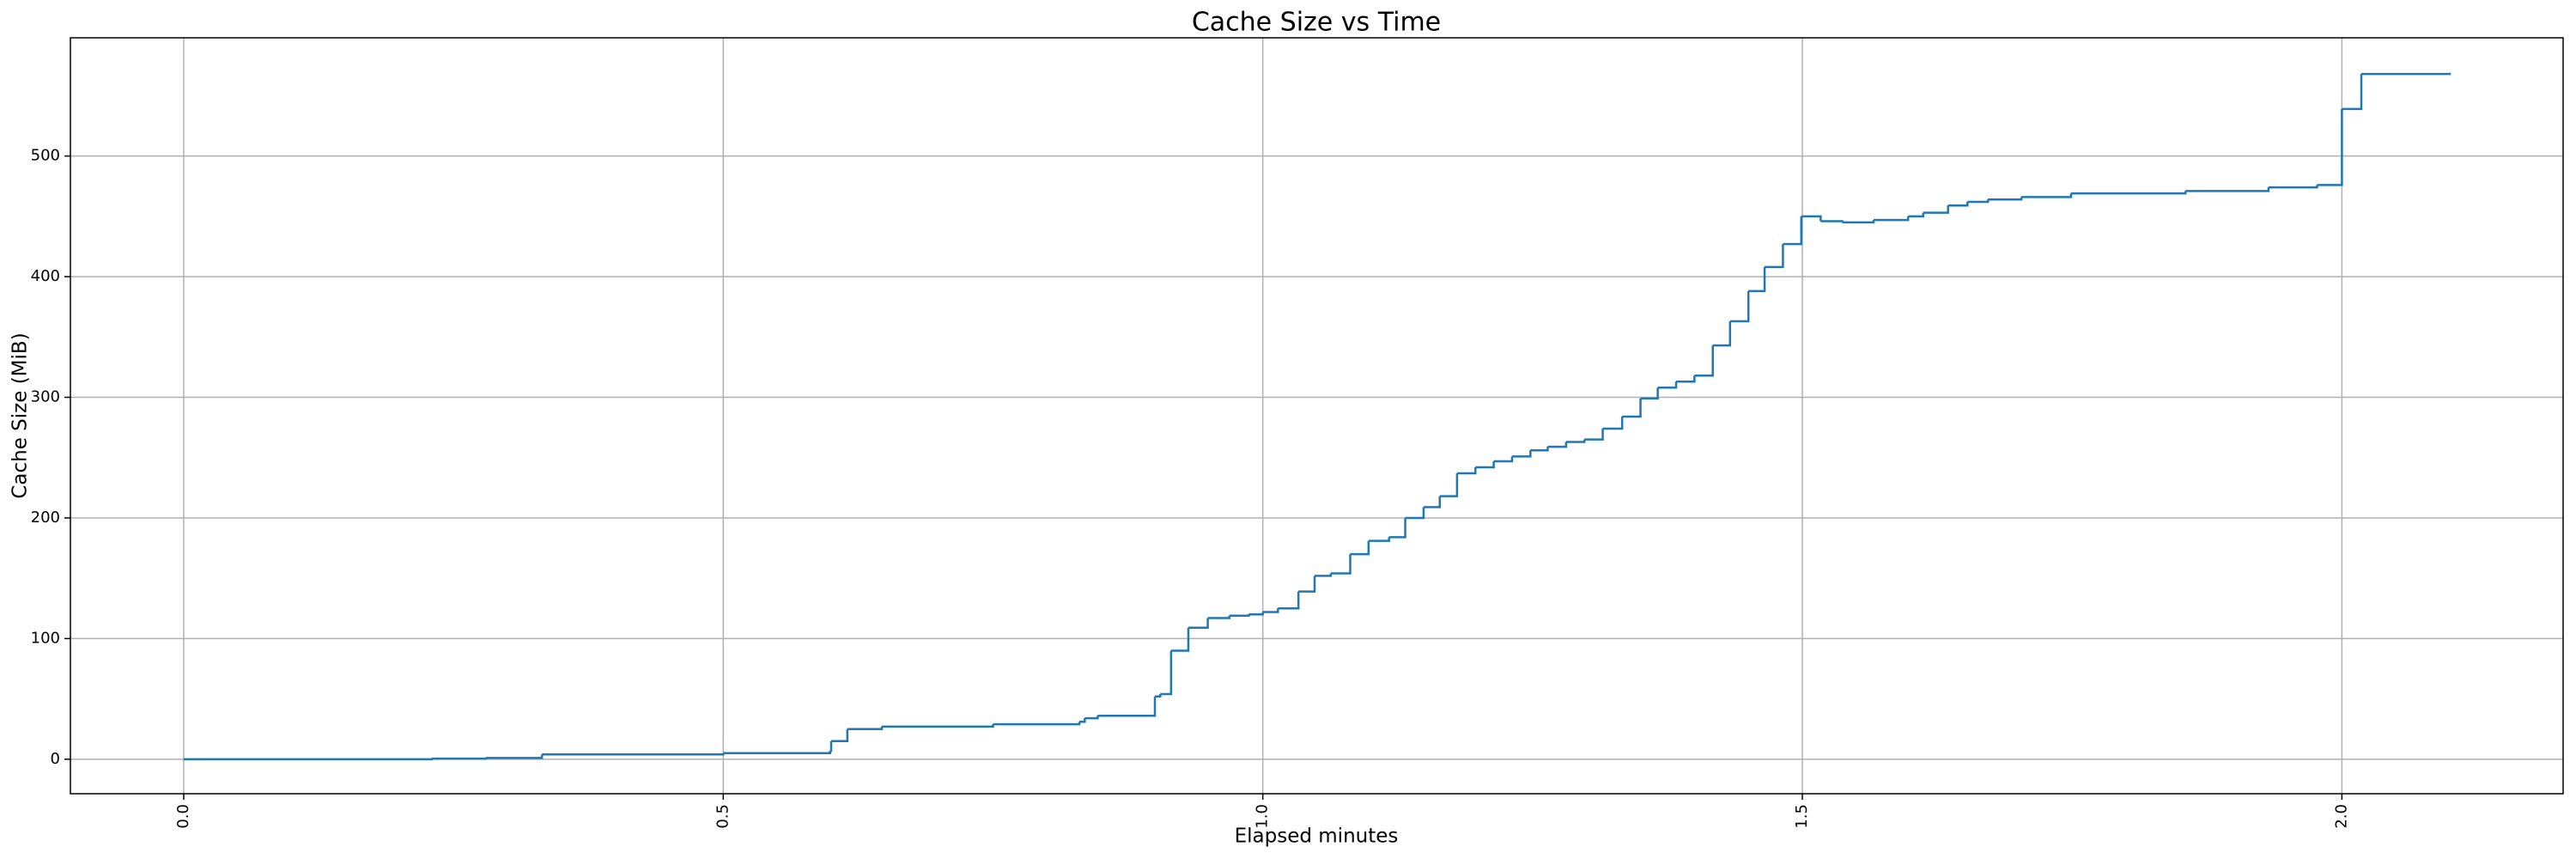 Image resolution: width=2576 pixels, height=859 pixels. I want to click on x-axis-label: Elapsed minutes, so click(1317, 837).